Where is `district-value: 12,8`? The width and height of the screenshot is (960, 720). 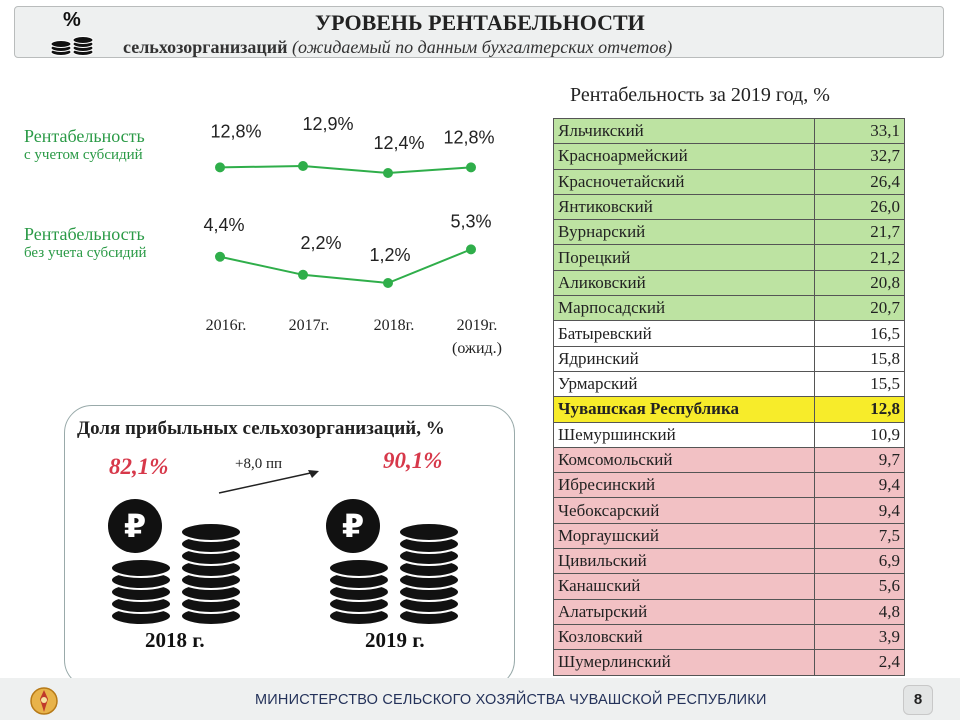
district-value: 12,8 is located at coordinates (859, 409).